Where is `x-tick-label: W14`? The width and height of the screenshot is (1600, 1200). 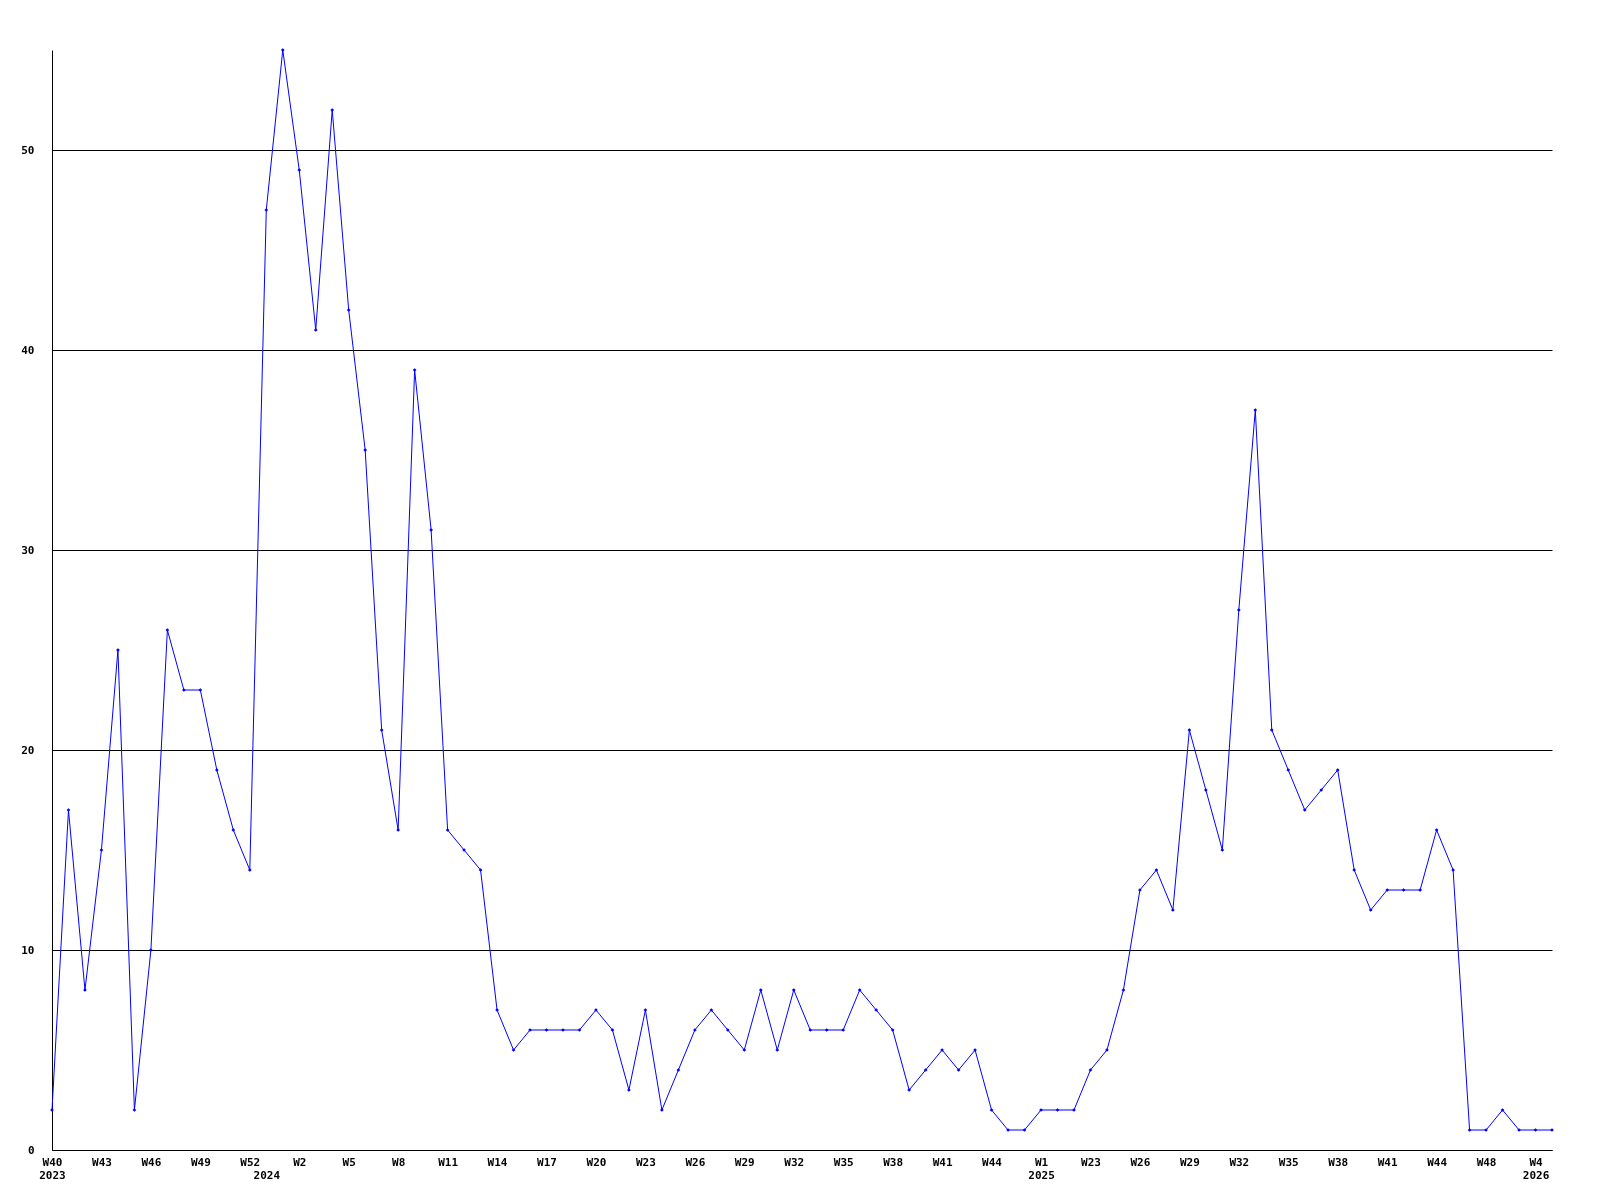 x-tick-label: W14 is located at coordinates (497, 1162).